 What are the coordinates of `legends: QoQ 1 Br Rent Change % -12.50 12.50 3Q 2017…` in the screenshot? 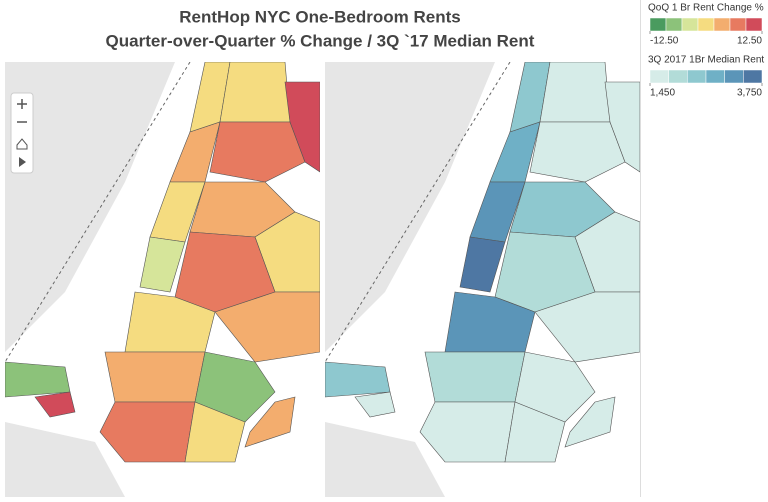 It's located at (706, 51).